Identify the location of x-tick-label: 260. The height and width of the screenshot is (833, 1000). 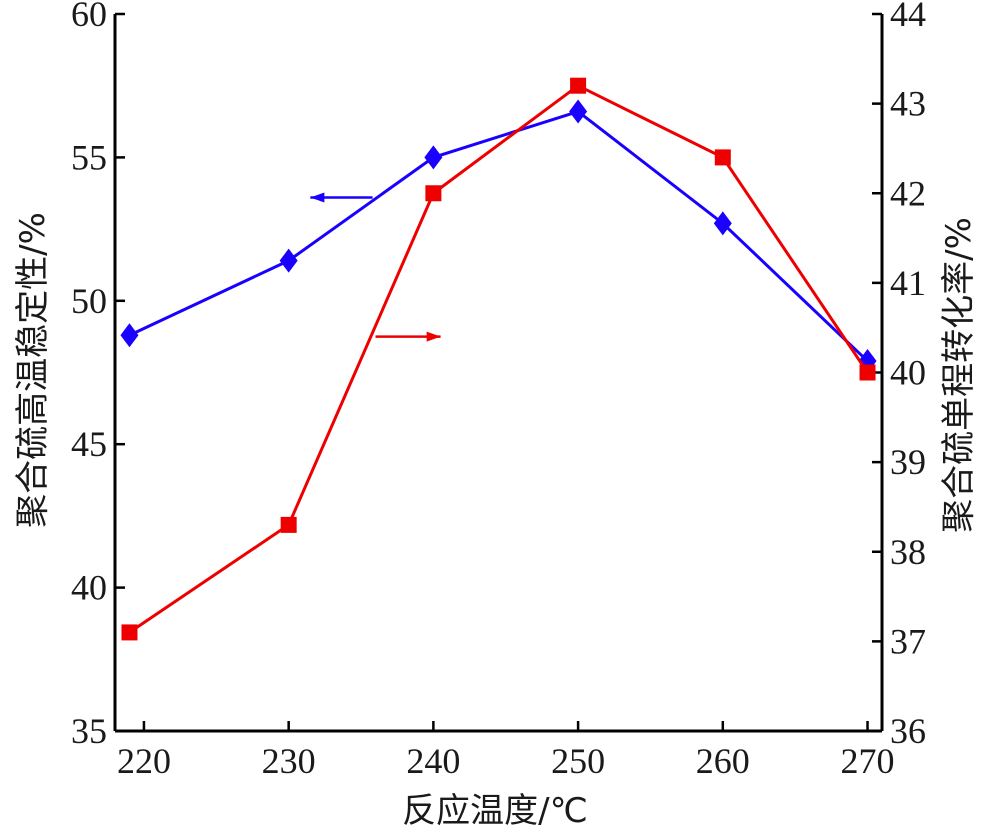
(723, 761).